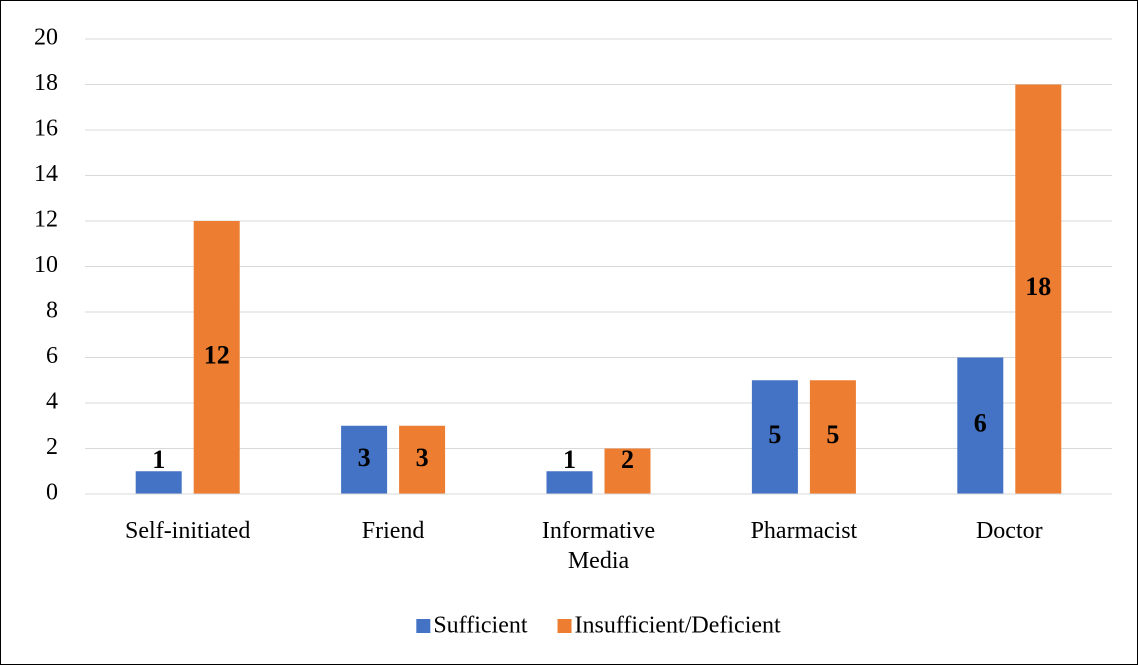  I want to click on data-label: 18, so click(1038, 286).